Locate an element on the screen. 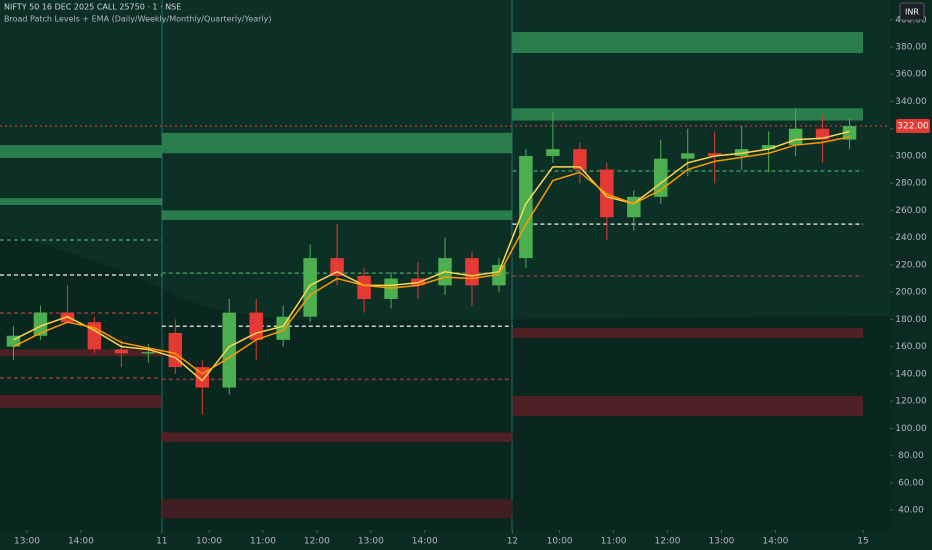  last-price-label: 322.00 is located at coordinates (913, 126).